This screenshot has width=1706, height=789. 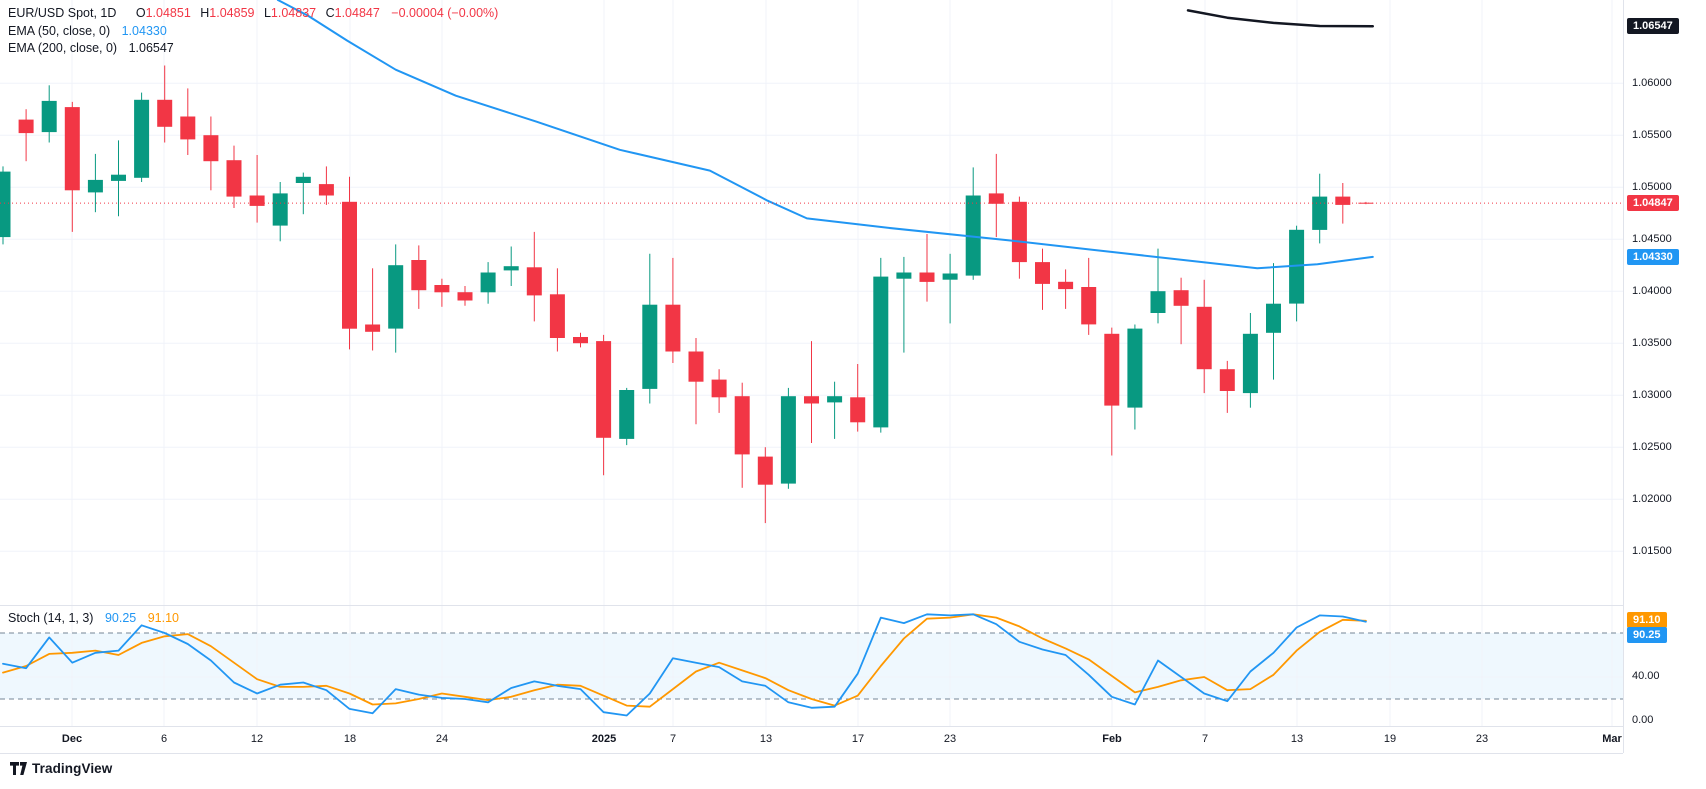 I want to click on time-axis-label: 6, so click(x=164, y=739).